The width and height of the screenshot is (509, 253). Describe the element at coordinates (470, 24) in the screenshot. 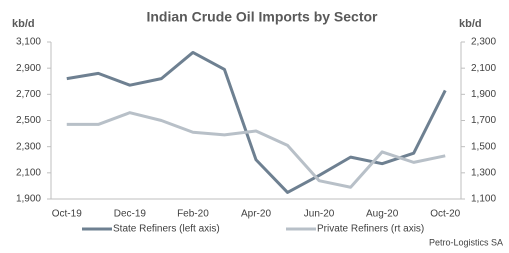

I see `y2-axis-unit: kb/d` at that location.